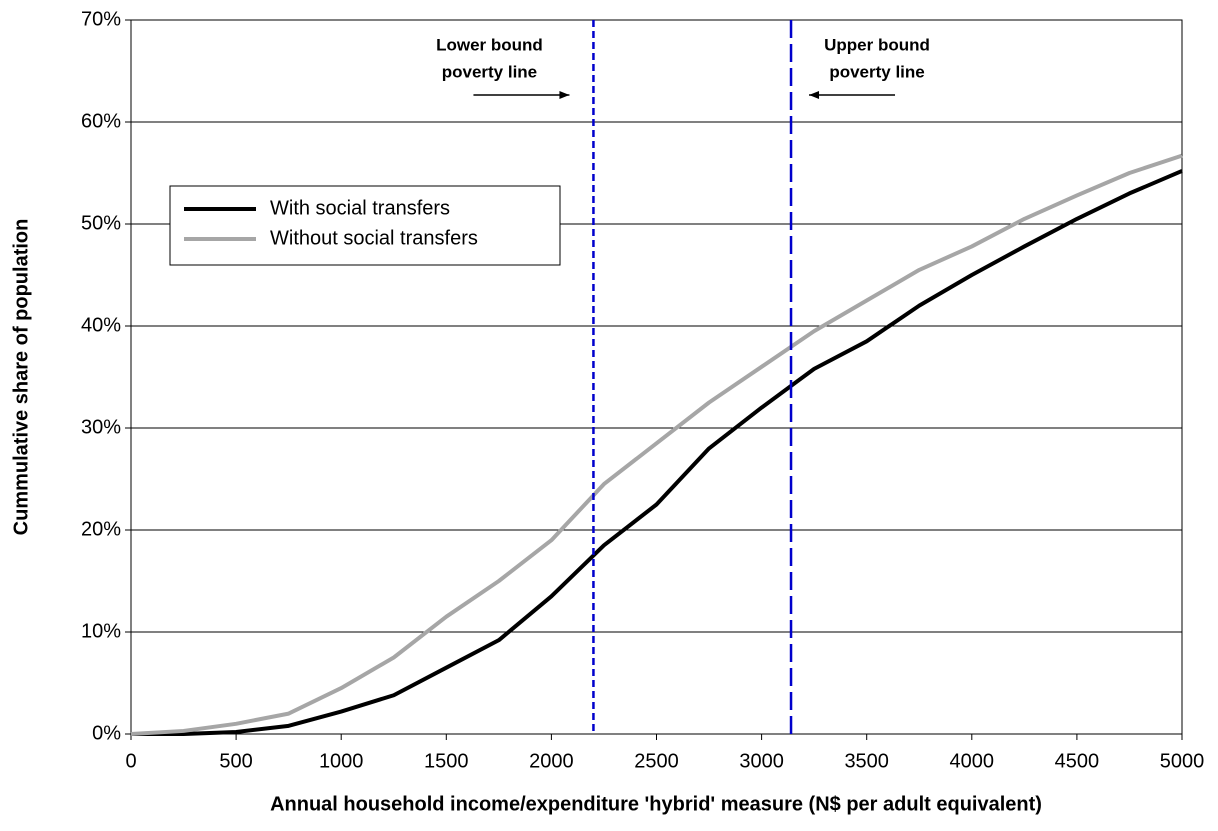 This screenshot has width=1218, height=831. Describe the element at coordinates (365, 225) in the screenshot. I see `legend-box` at that location.